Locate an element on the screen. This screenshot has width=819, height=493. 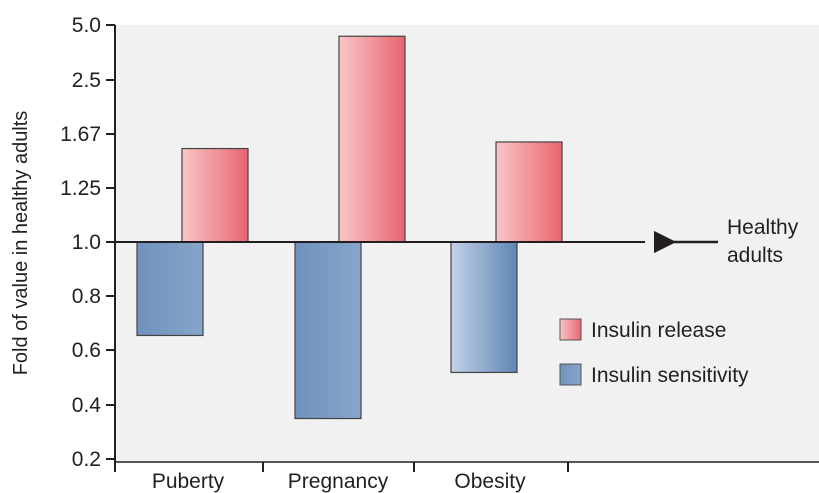
healthy-adults-label-line1: Healthy is located at coordinates (763, 227).